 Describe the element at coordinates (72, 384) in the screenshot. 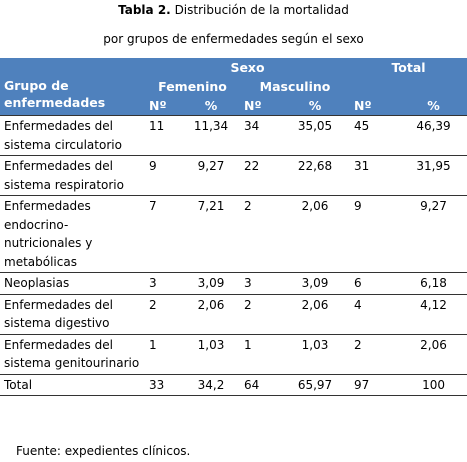

I see `row-label: Total` at that location.